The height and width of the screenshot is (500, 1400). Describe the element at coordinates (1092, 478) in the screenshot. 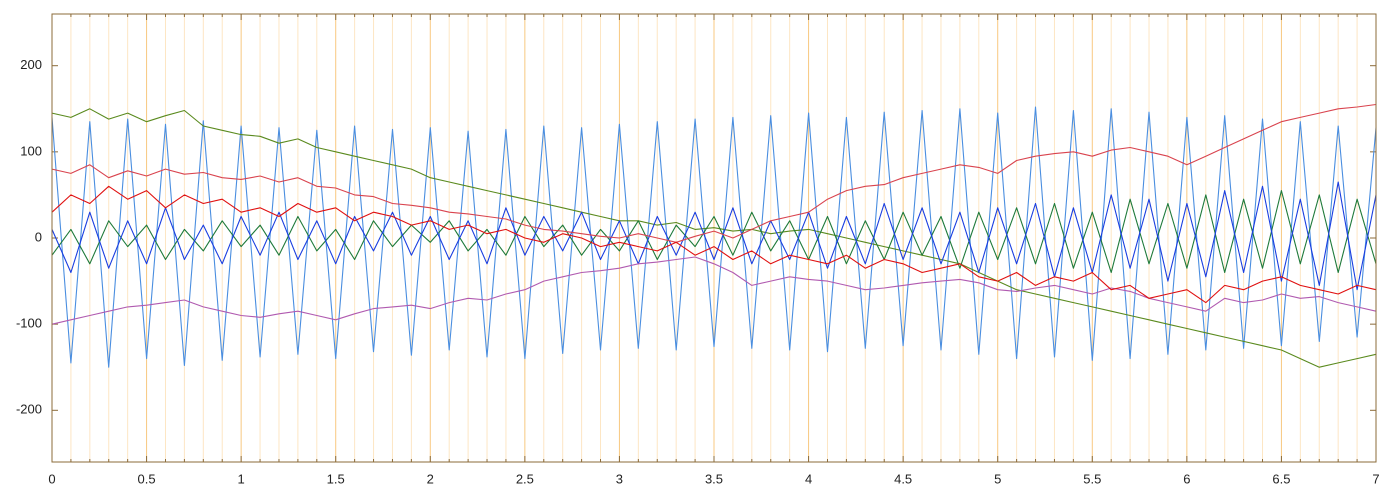

I see `x-tick-label: 5.5` at that location.